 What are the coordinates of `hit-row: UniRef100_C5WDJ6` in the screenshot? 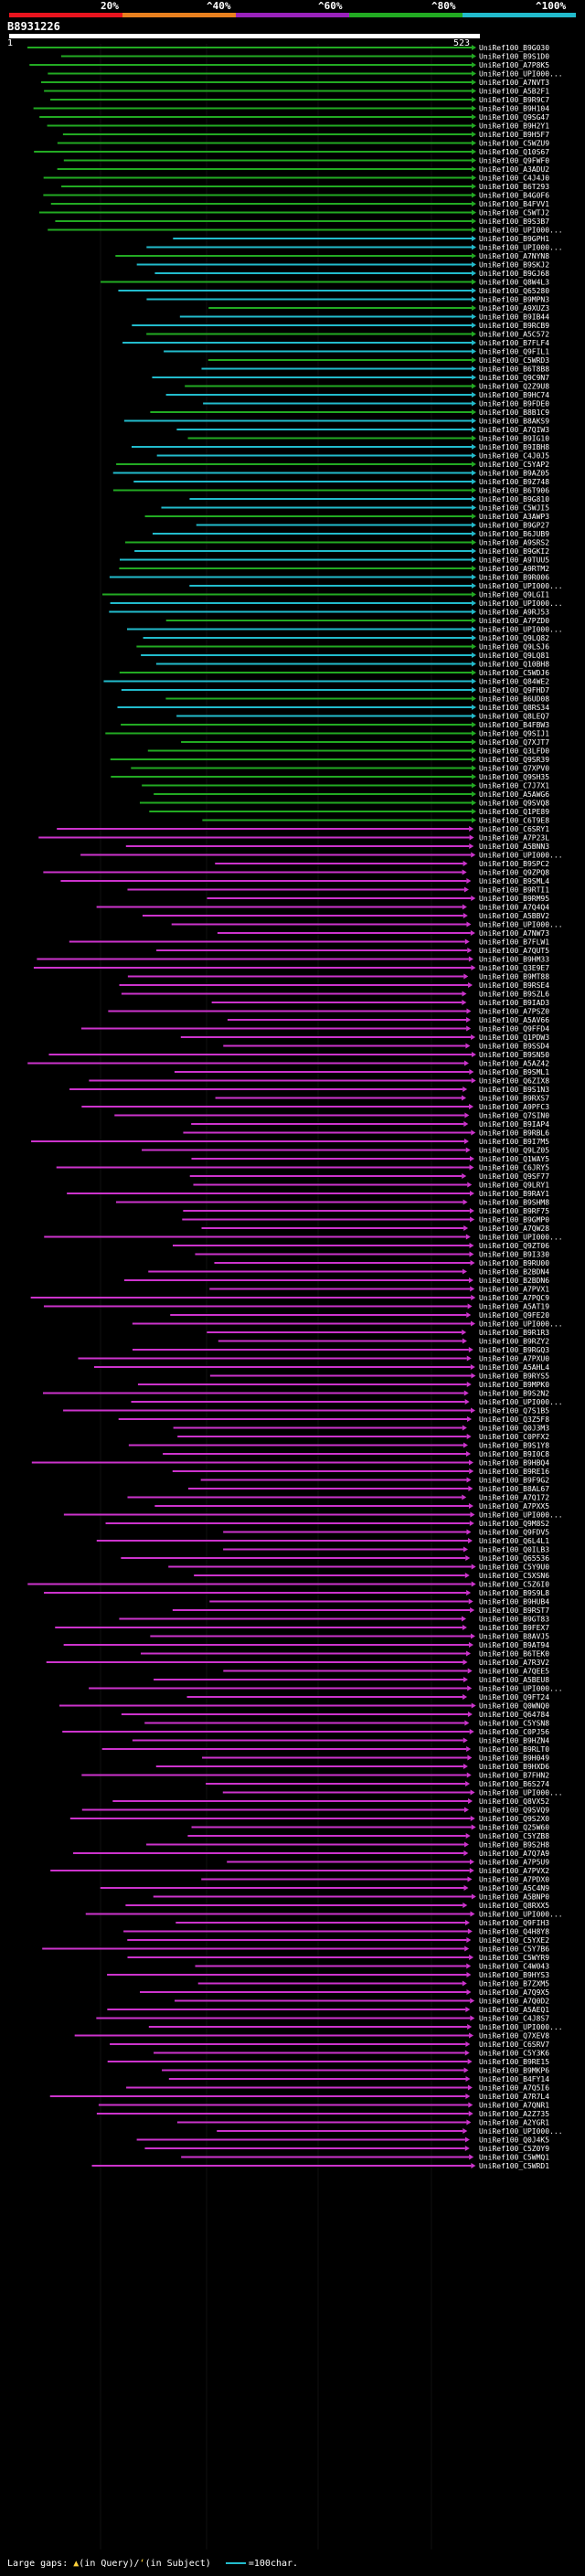 It's located at (334, 673).